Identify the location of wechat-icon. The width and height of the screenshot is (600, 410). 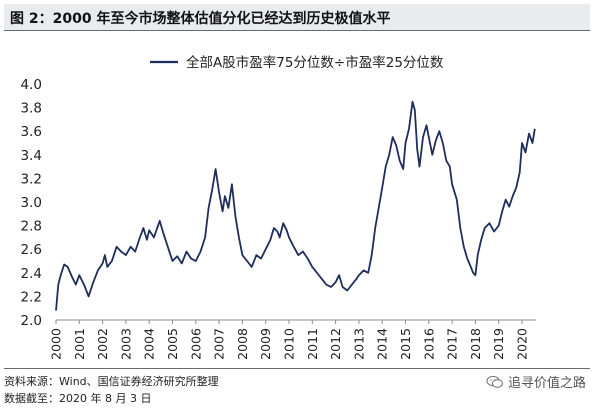
(495, 381).